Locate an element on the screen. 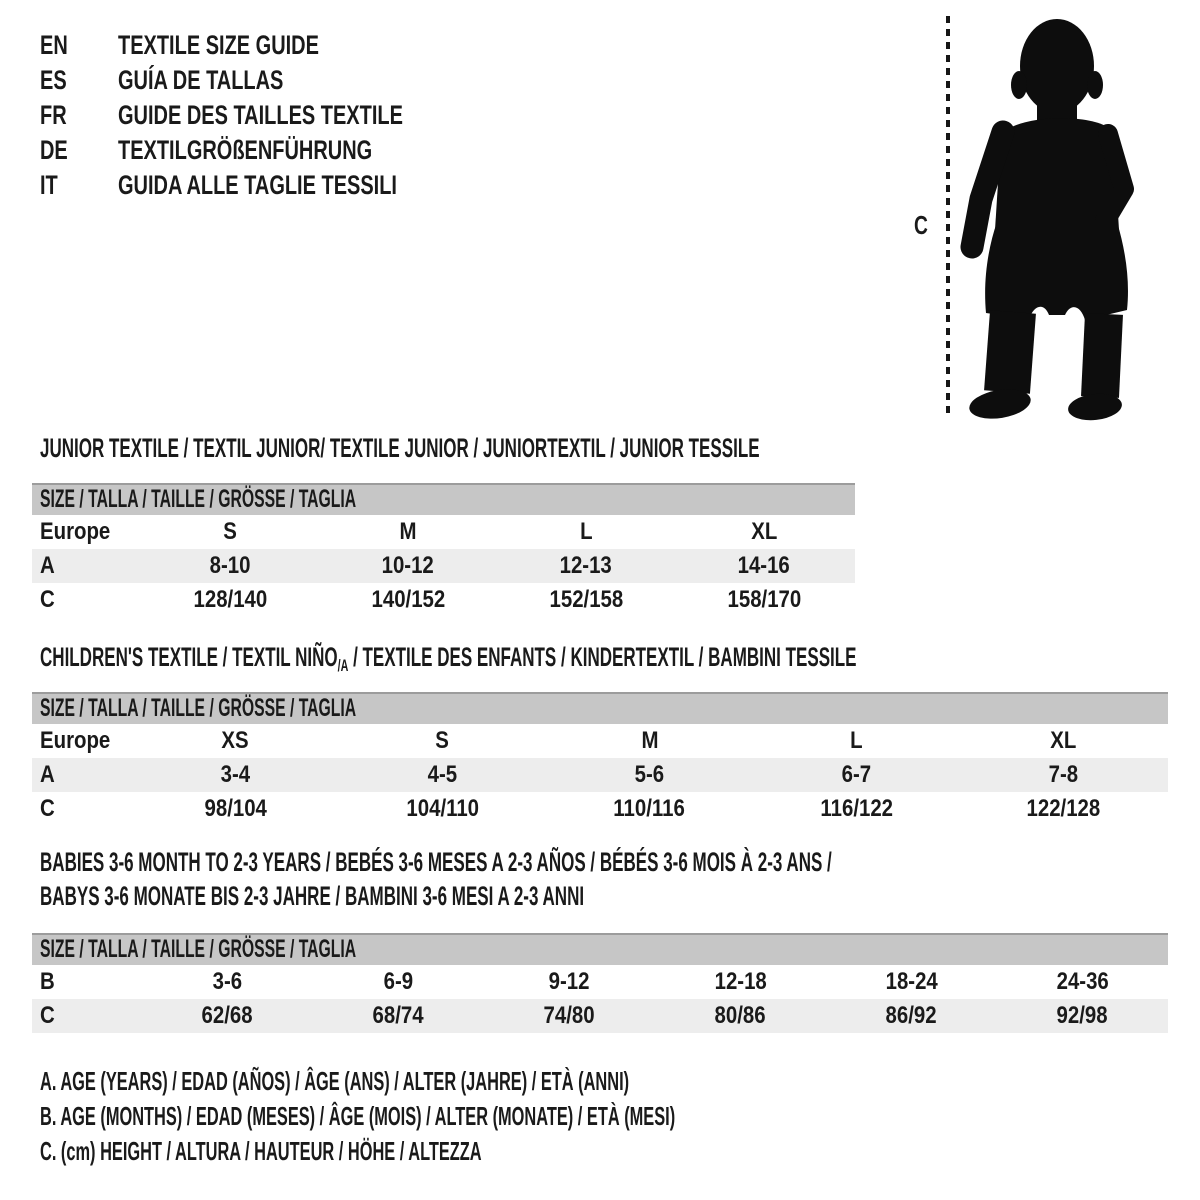 This screenshot has height=1200, width=1200. language-code-it: IT is located at coordinates (49, 185).